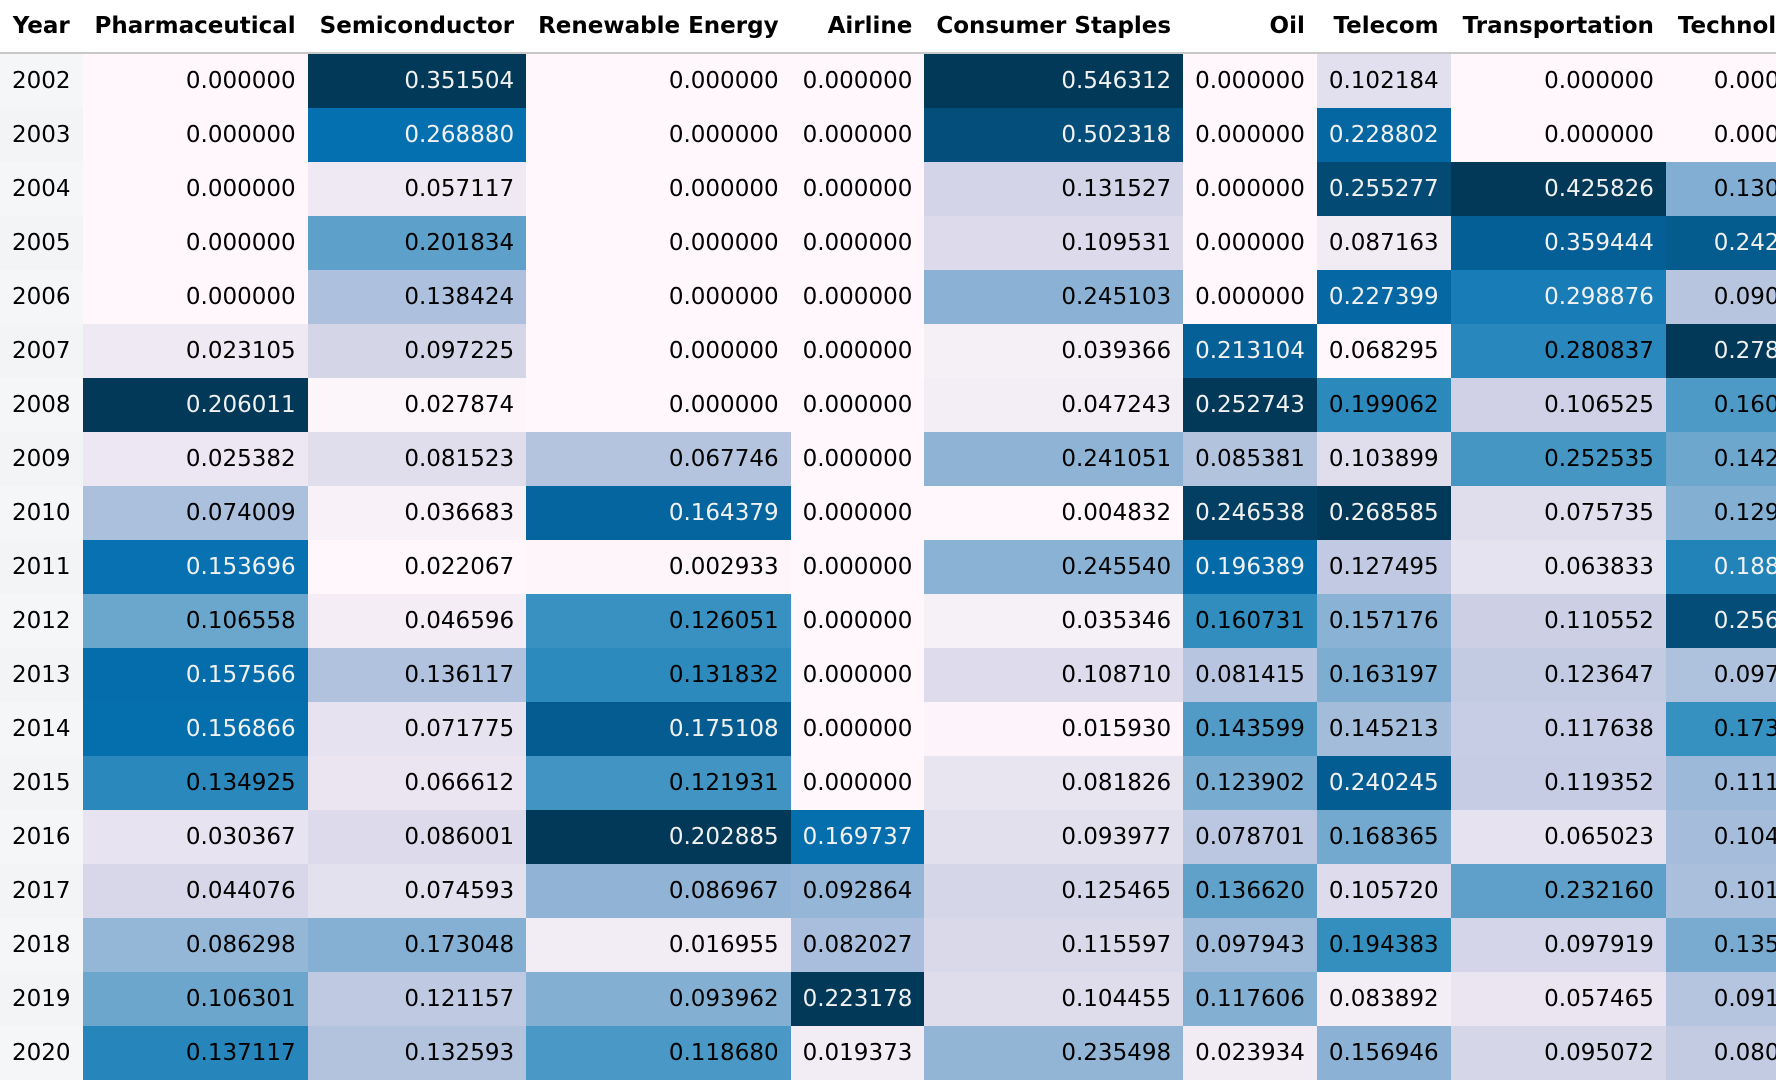 This screenshot has width=1776, height=1080. What do you see at coordinates (1383, 891) in the screenshot?
I see `heatmap-cell: 0.105720` at bounding box center [1383, 891].